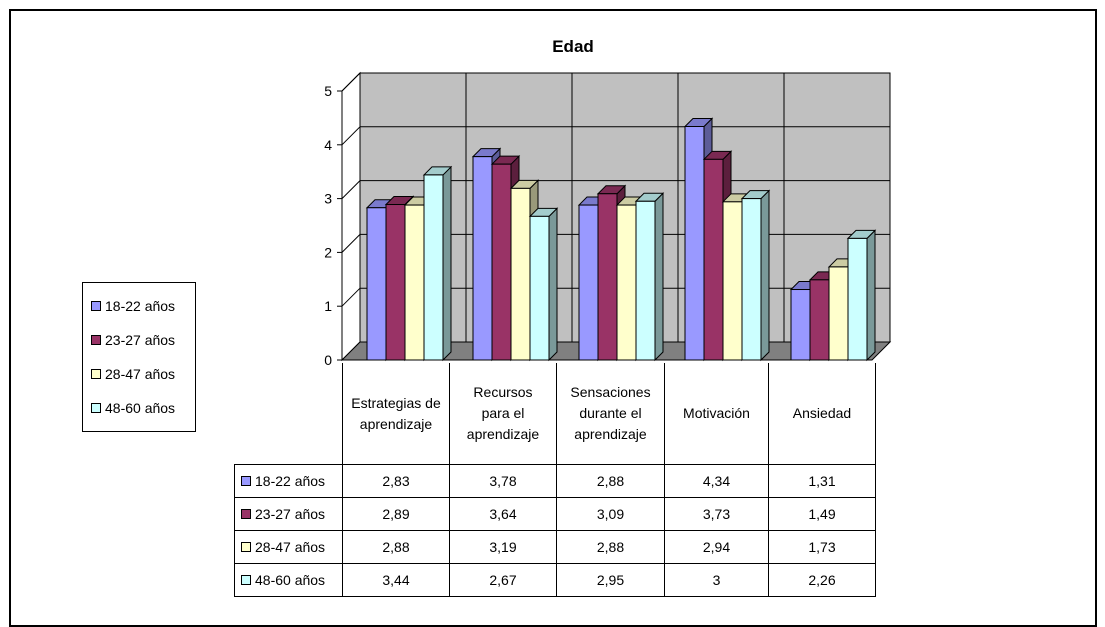 The height and width of the screenshot is (627, 1105). I want to click on table-row-label: 23-27 años, so click(288, 514).